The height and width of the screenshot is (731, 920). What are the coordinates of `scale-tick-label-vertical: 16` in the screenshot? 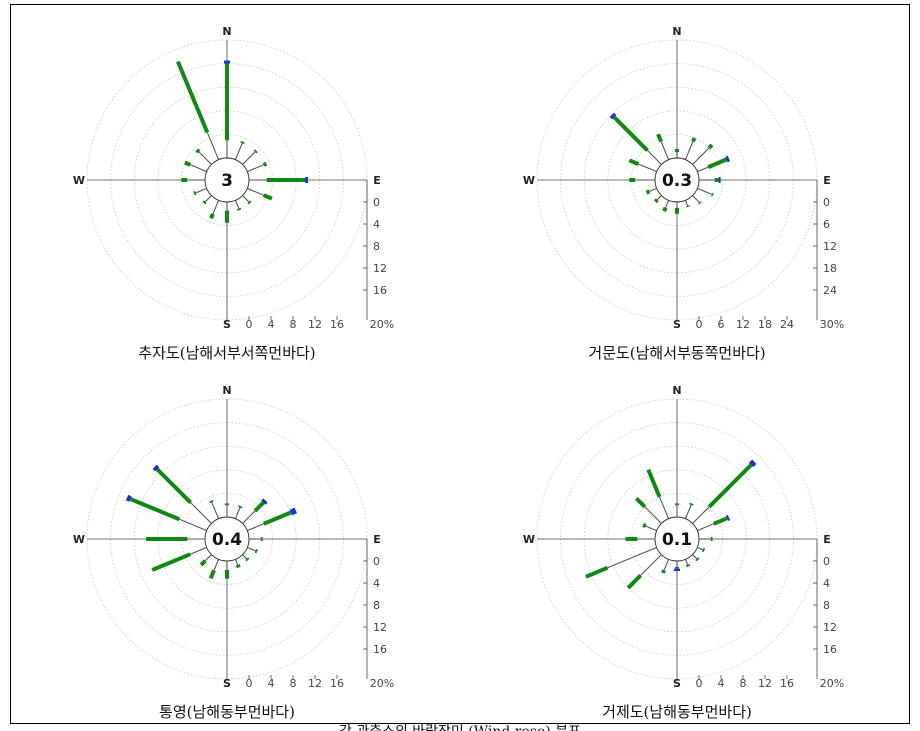 It's located at (830, 649).